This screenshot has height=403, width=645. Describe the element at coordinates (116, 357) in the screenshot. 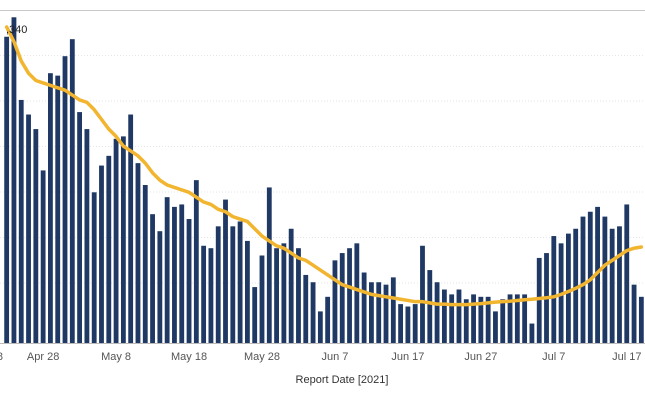

I see `x-tick-label: May 8` at that location.